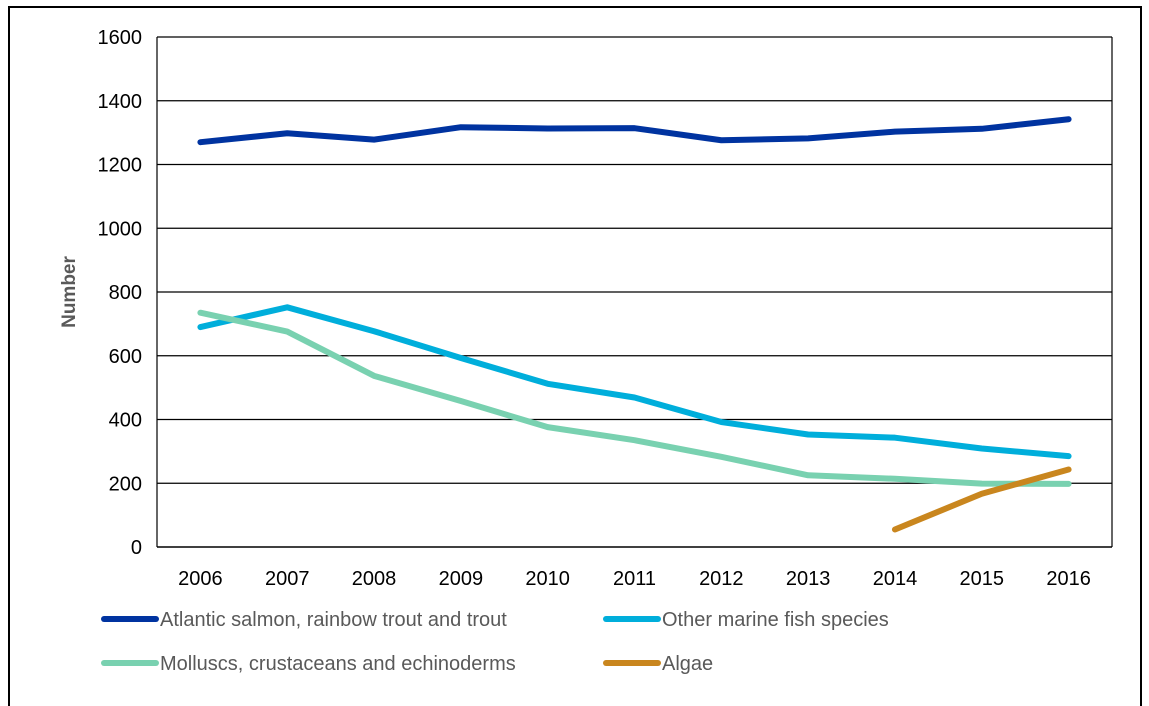 Image resolution: width=1149 pixels, height=706 pixels. I want to click on legend-item: Other marine fish species, so click(746, 620).